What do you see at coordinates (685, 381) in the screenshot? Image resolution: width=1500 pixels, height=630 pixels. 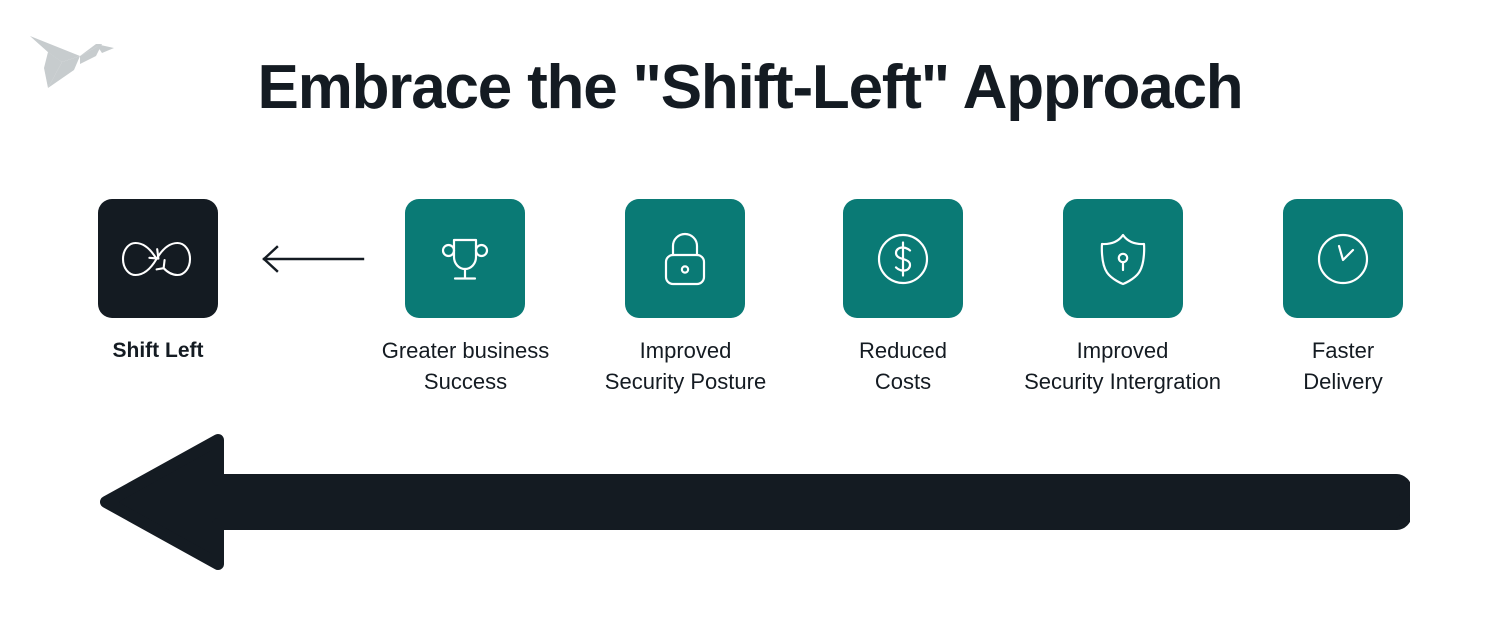 I see `caption-line-2: Security Posture` at bounding box center [685, 381].